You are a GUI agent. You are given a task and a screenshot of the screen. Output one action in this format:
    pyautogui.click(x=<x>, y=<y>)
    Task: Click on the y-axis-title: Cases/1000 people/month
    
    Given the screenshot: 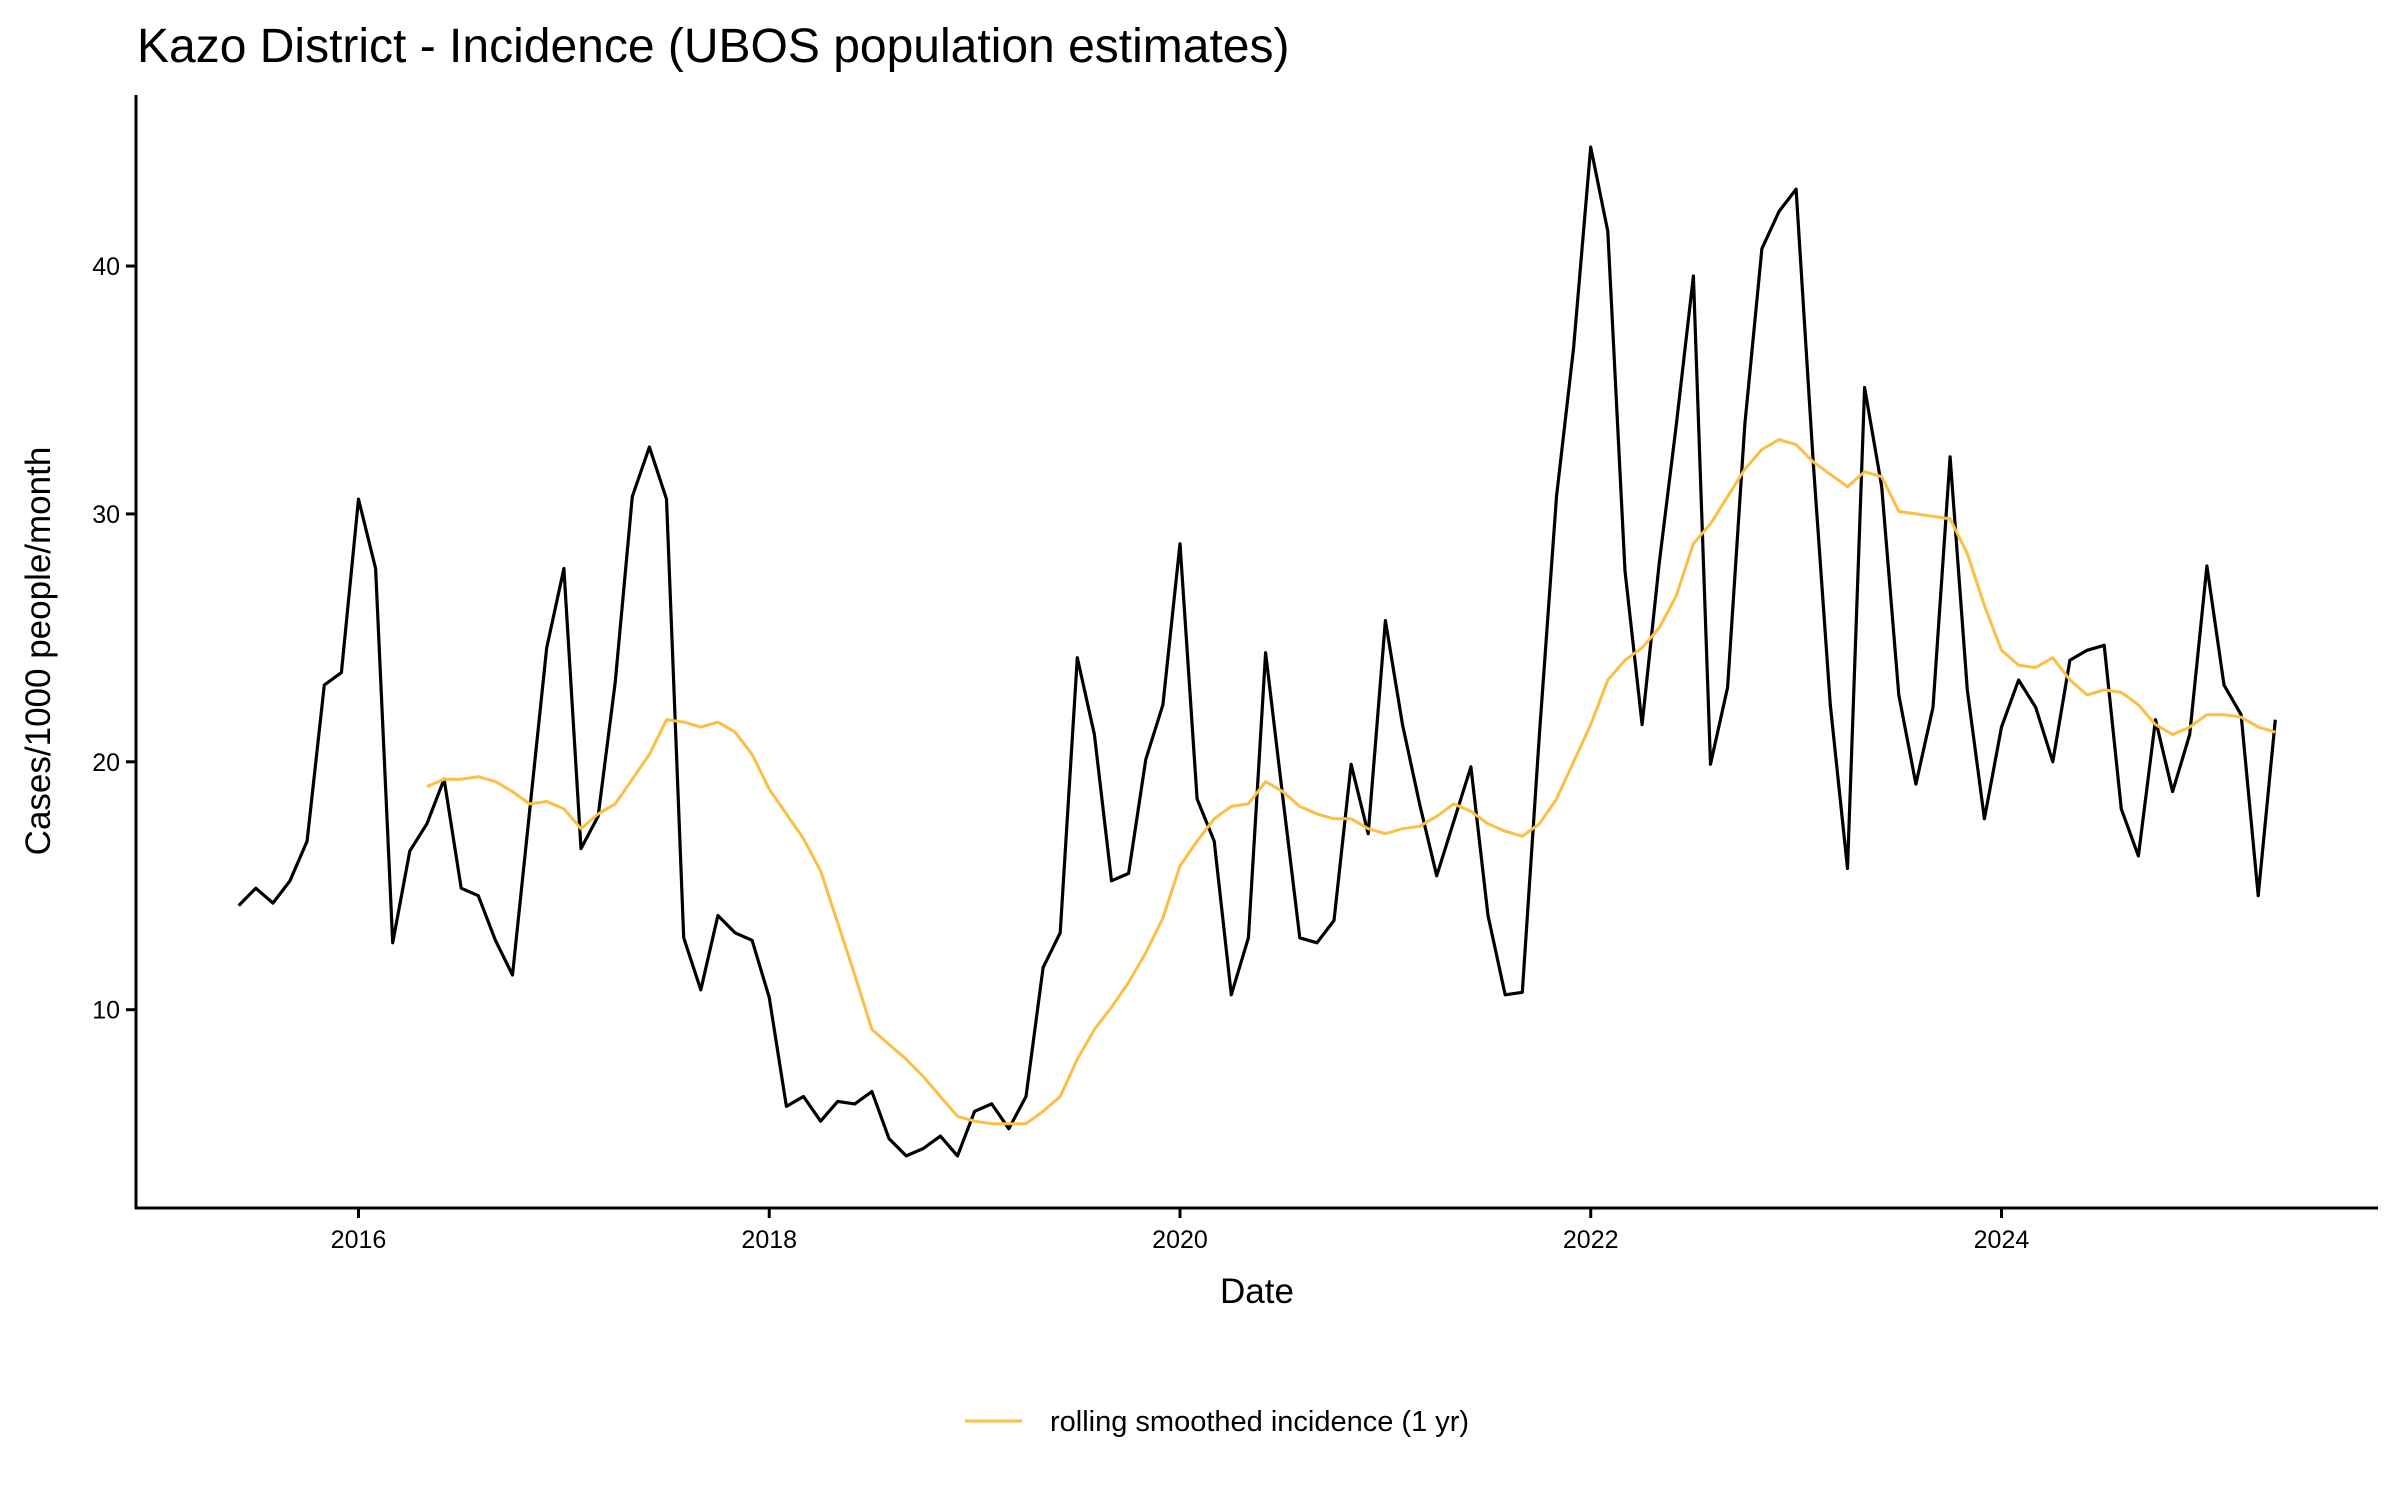 What is the action you would take?
    pyautogui.click(x=38, y=651)
    